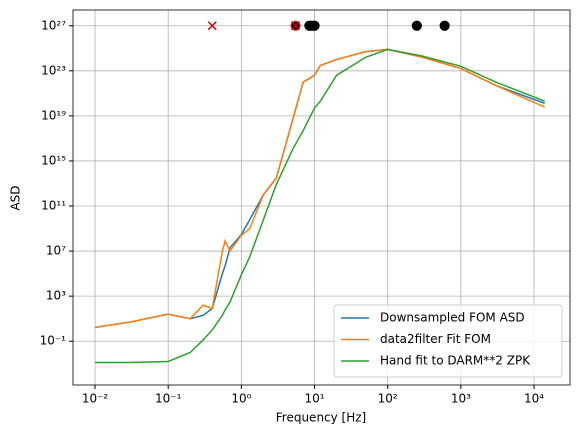 This screenshot has width=578, height=441. What do you see at coordinates (534, 399) in the screenshot?
I see `x-tick-label: 10⁴` at bounding box center [534, 399].